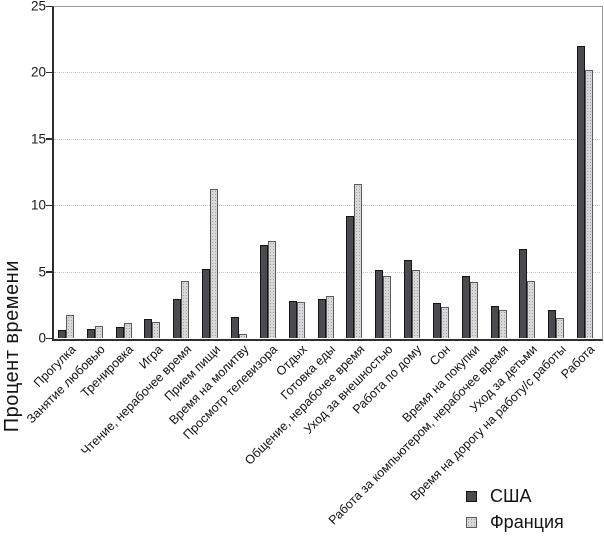  I want to click on y-tick-label-15: 15, so click(38, 139).